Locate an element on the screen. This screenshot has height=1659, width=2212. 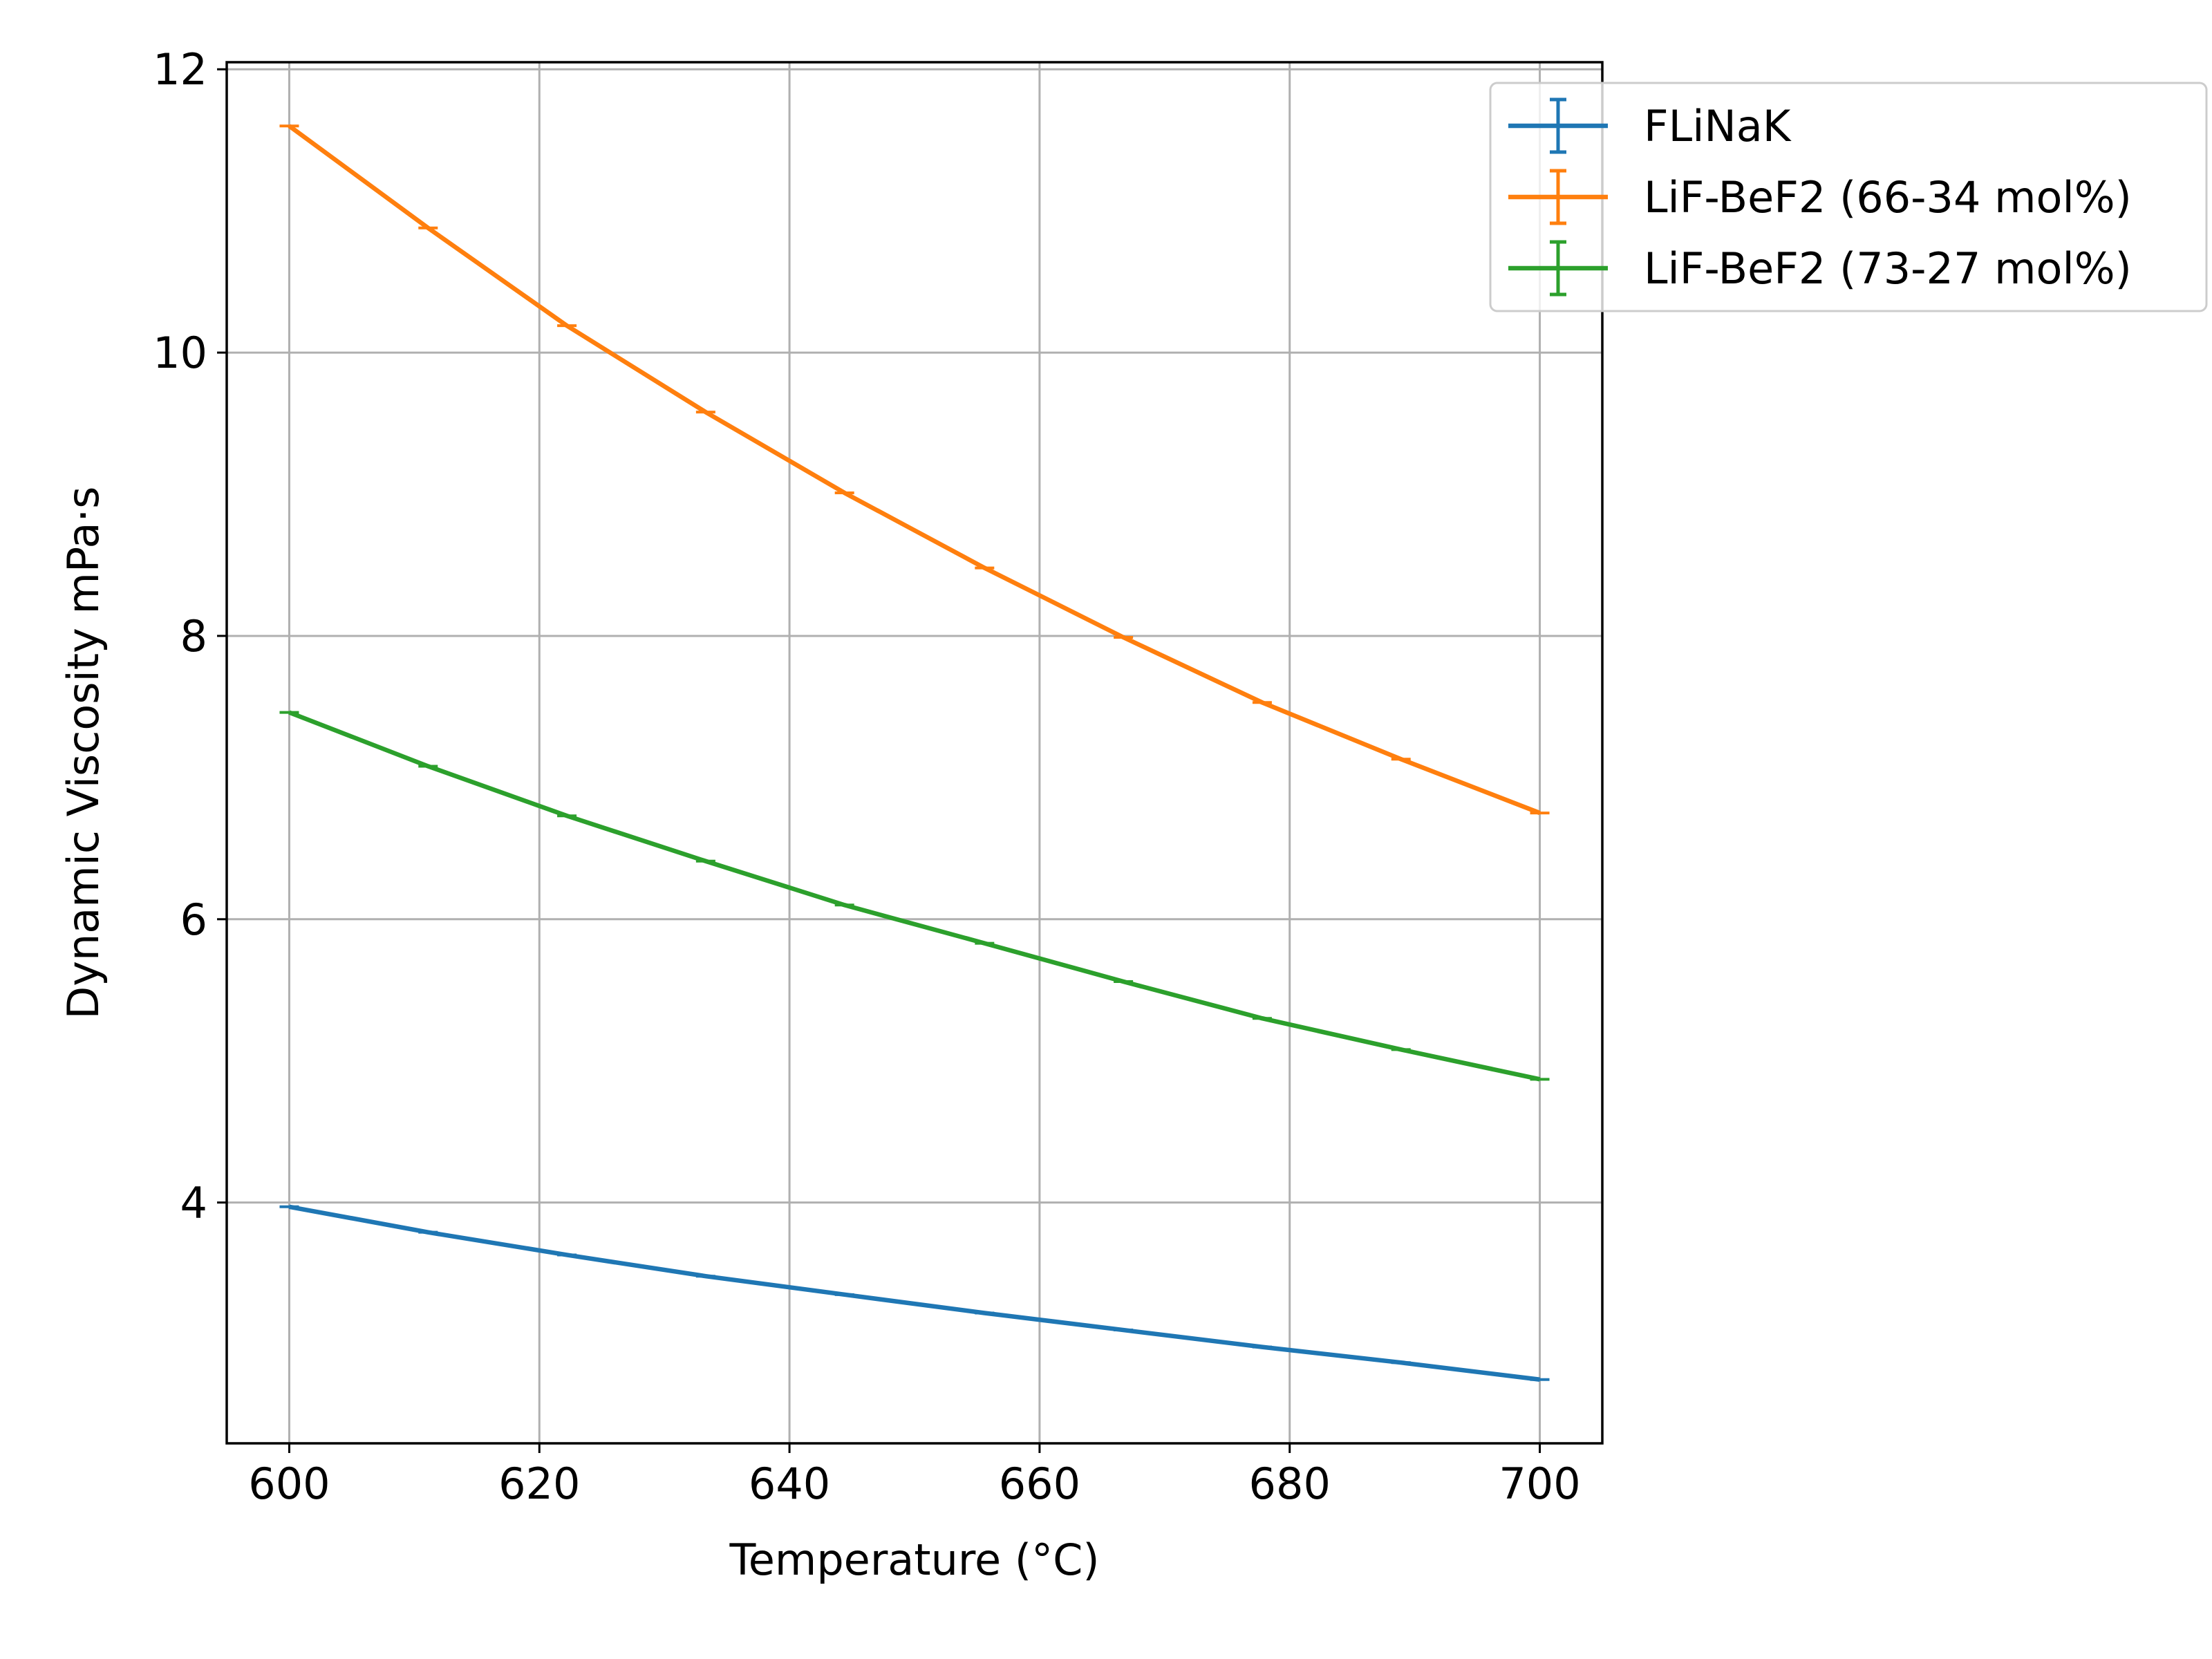
series-flinak is located at coordinates (915, 1293).